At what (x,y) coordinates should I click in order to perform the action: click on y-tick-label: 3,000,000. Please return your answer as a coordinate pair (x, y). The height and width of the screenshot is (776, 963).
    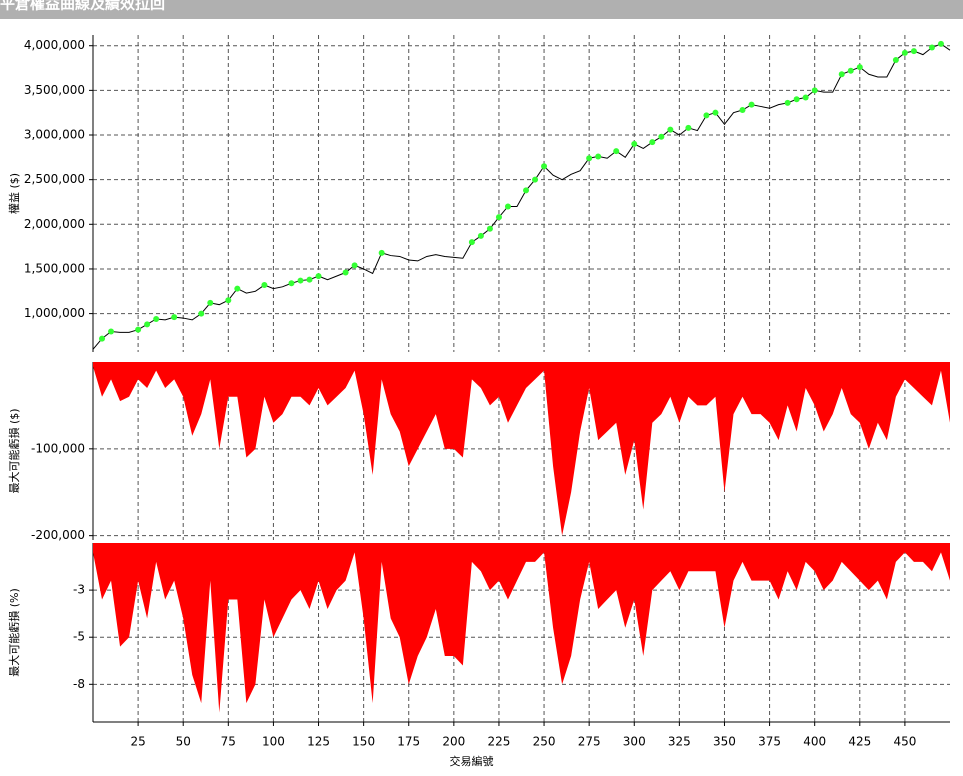
    Looking at the image, I should click on (54, 135).